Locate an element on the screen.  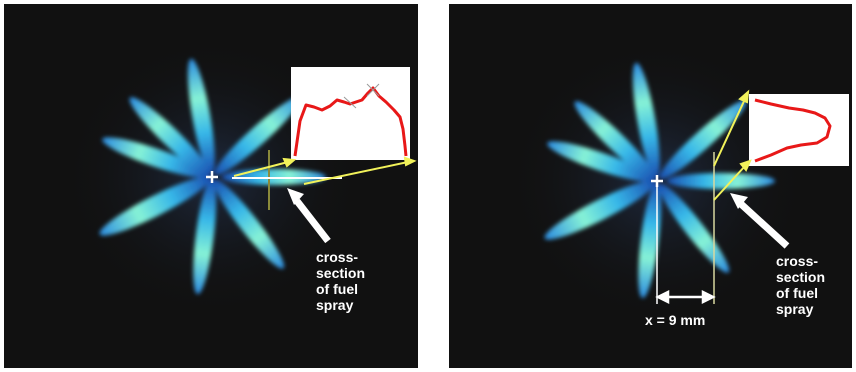
right-caption: cross- section of fuel spray is located at coordinates (801, 285).